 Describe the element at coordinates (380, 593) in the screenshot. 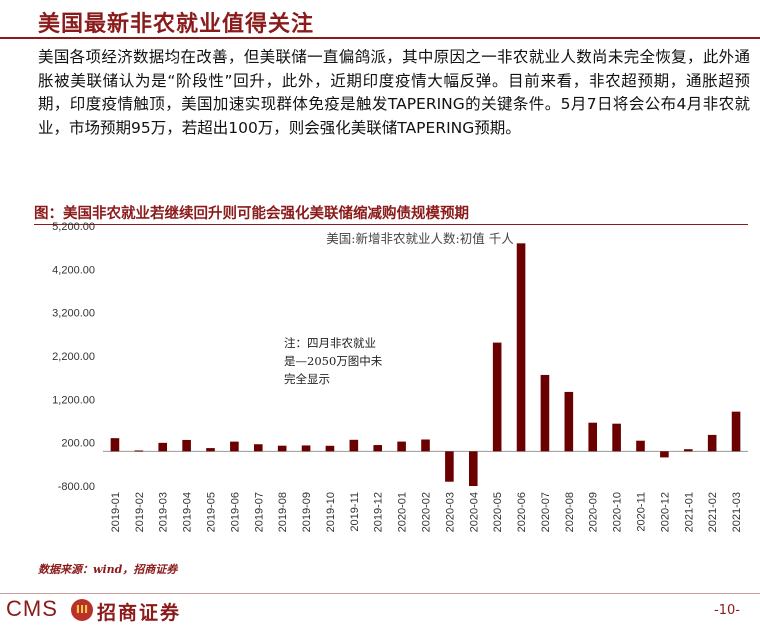

I see `footer-divider` at that location.